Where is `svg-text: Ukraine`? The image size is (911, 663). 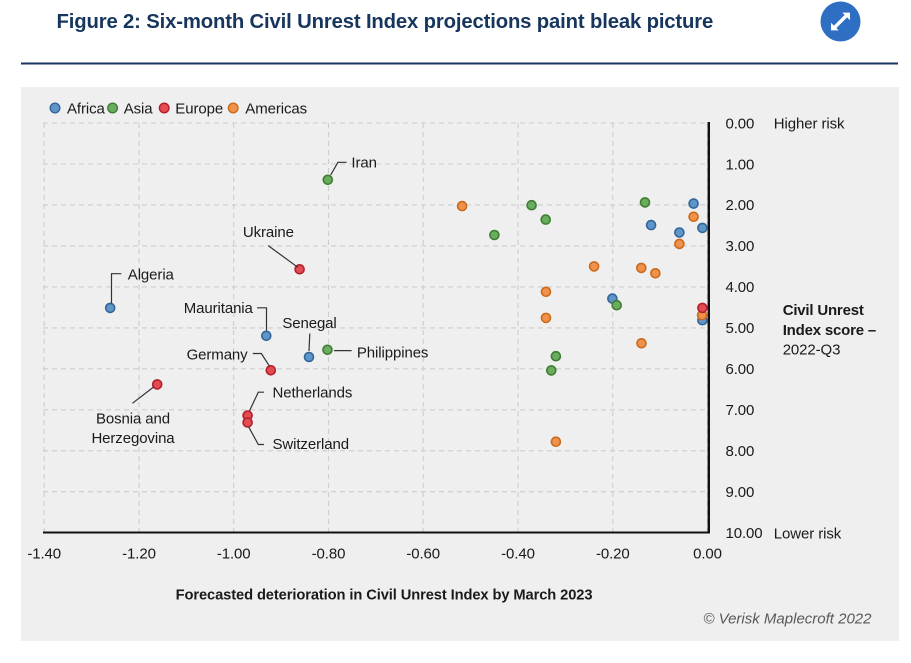 svg-text: Ukraine is located at coordinates (268, 232).